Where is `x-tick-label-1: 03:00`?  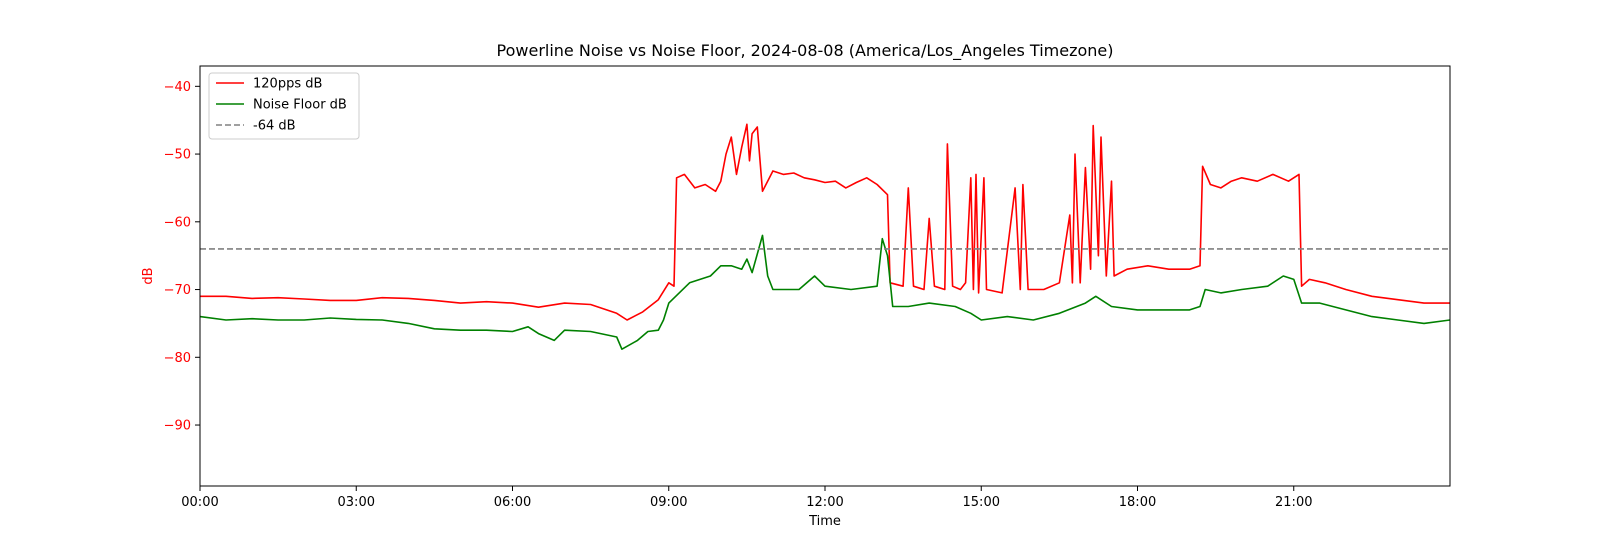
x-tick-label-1: 03:00 is located at coordinates (356, 502).